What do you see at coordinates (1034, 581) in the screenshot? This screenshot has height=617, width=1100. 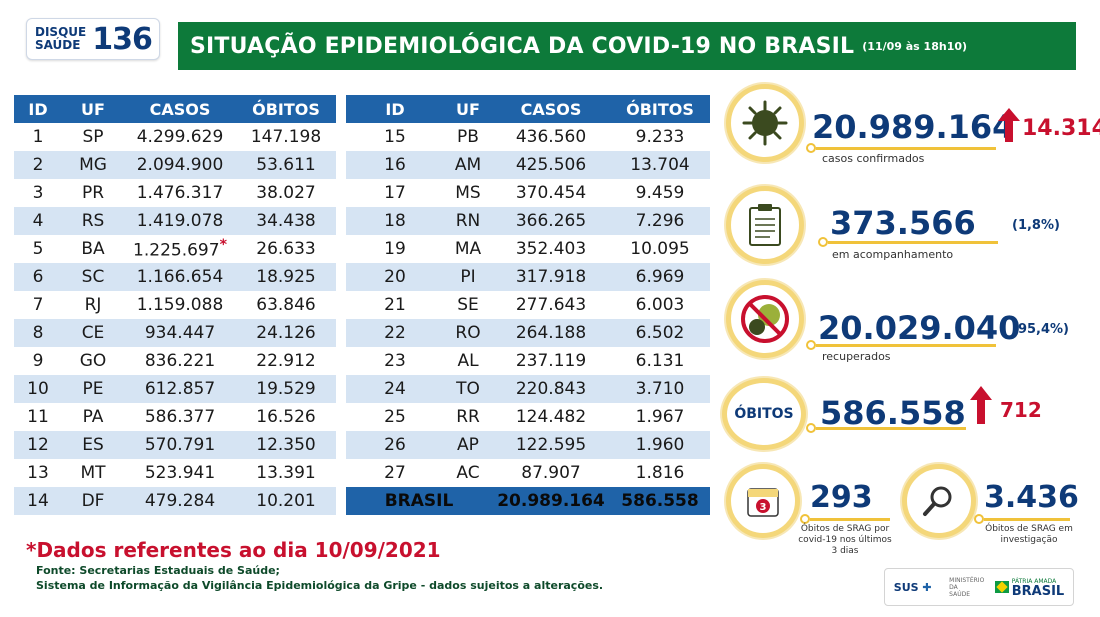 I see `brasil-top: PÁTRIA AMADA` at bounding box center [1034, 581].